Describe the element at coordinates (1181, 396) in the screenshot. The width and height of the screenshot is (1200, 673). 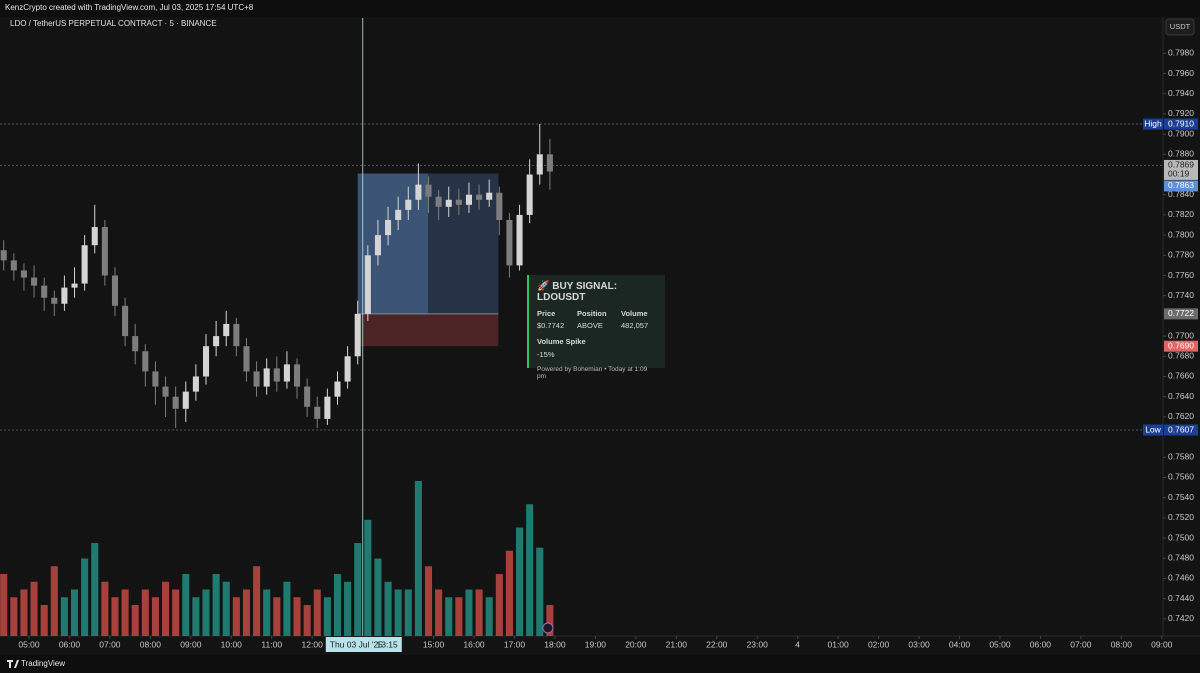
I see `y-tick-label: 0.7640` at that location.